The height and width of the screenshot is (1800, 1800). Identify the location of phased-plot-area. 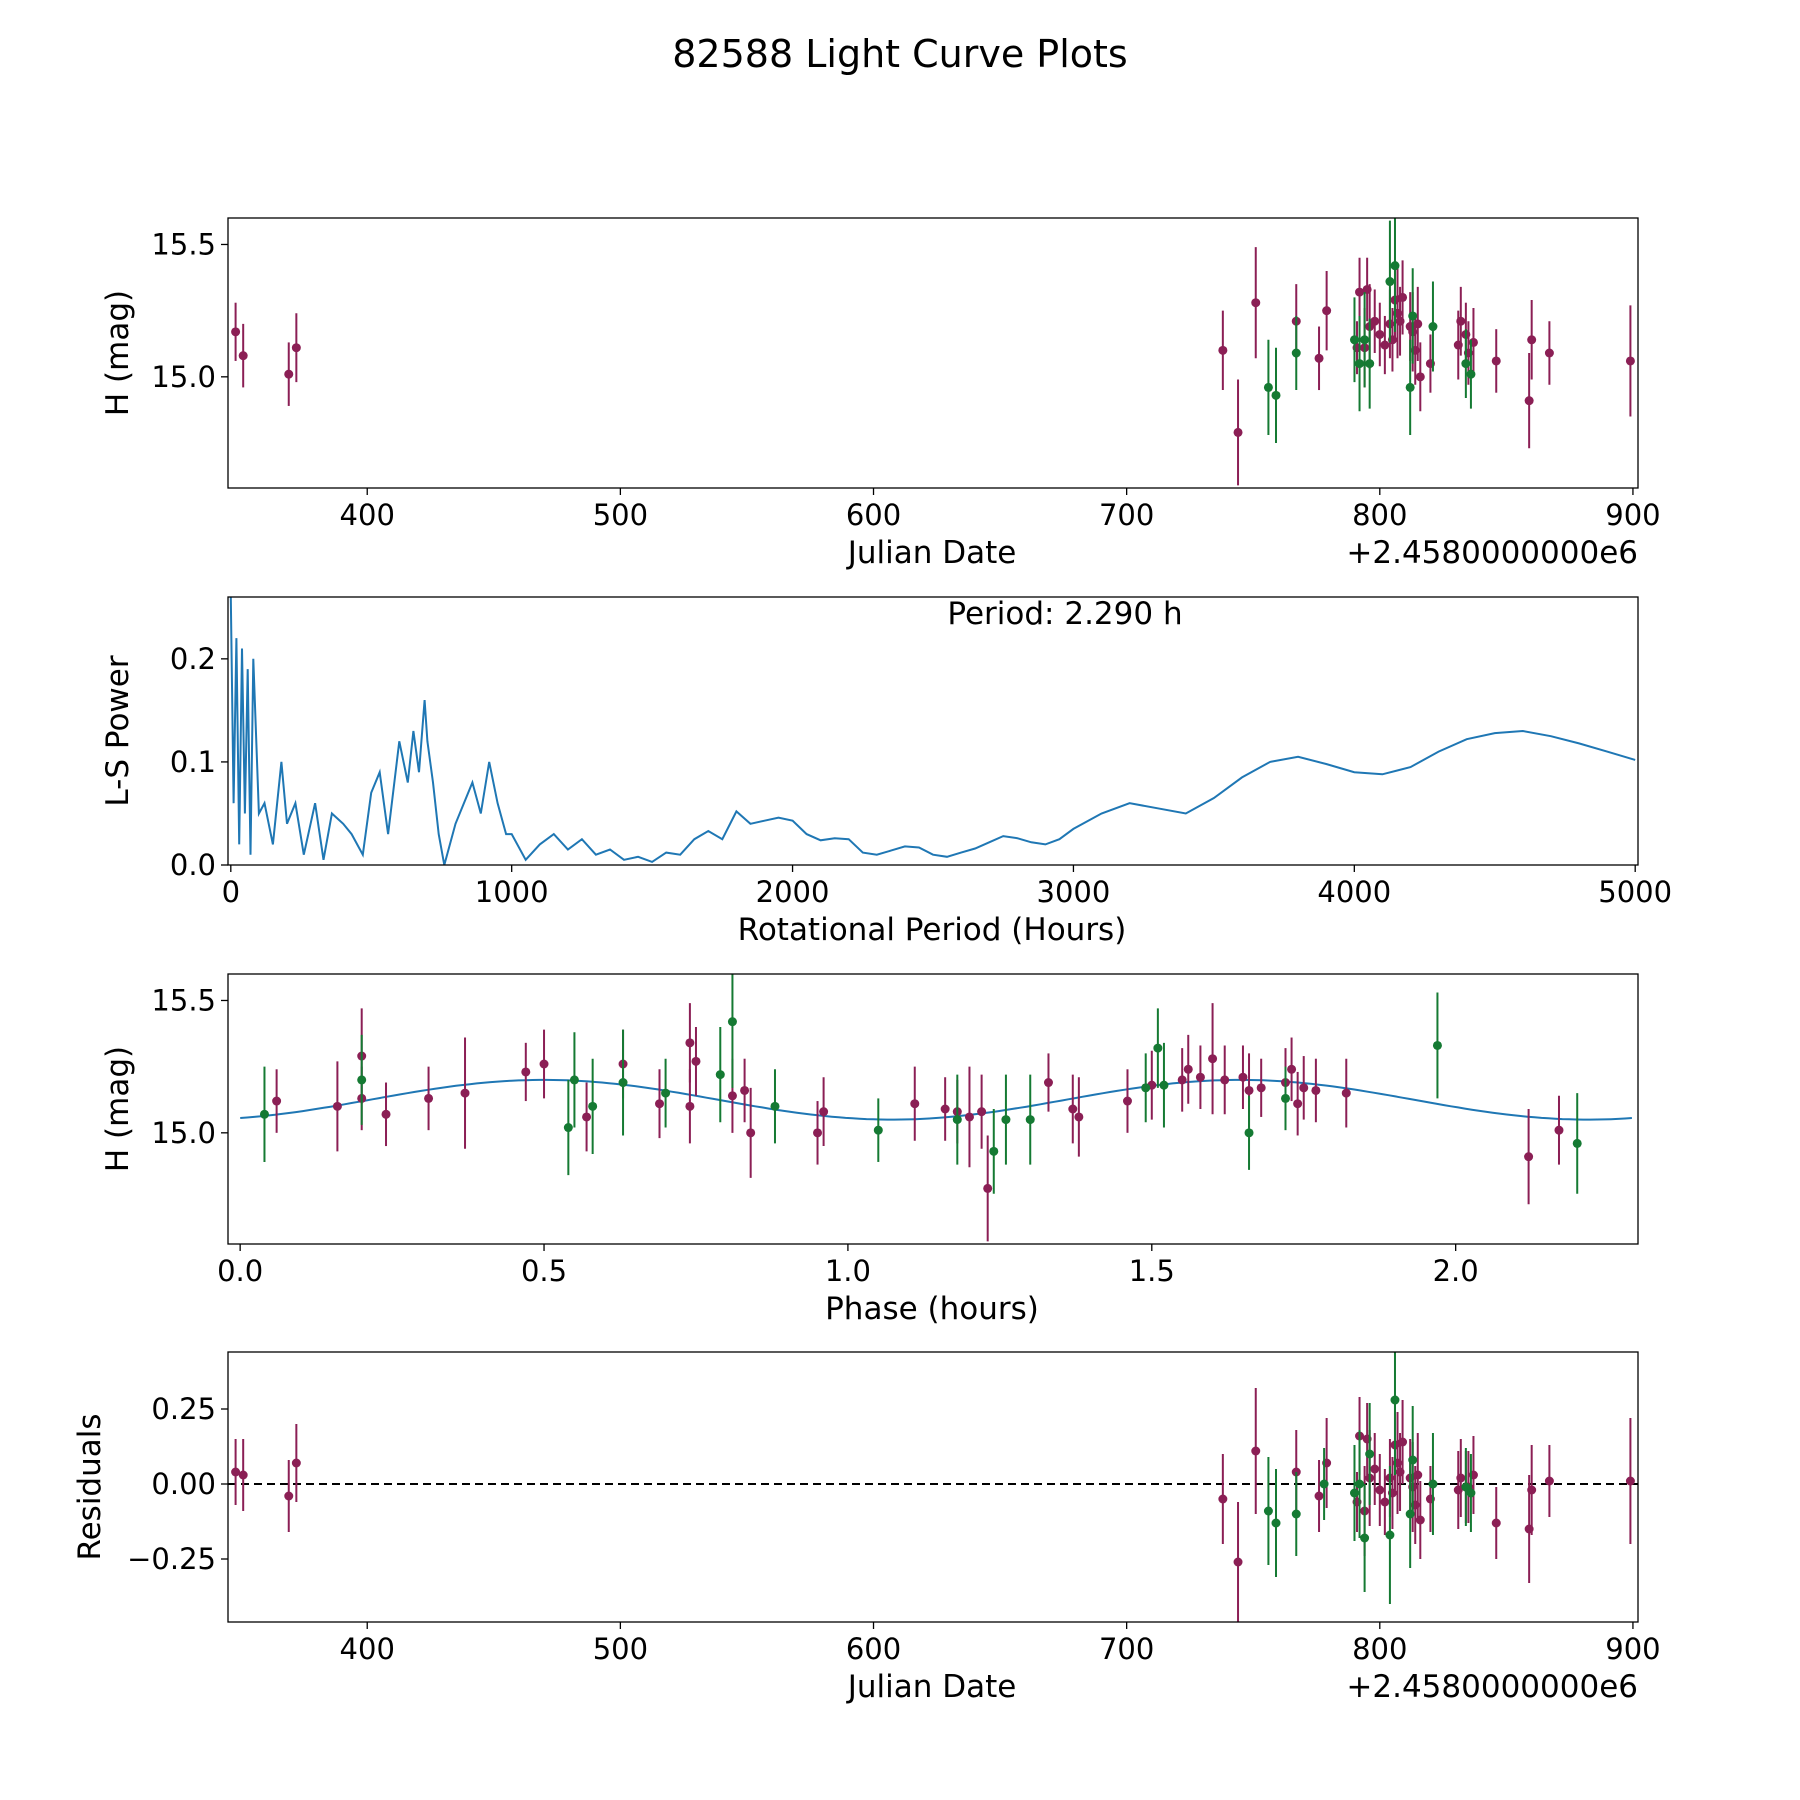
(936, 1108).